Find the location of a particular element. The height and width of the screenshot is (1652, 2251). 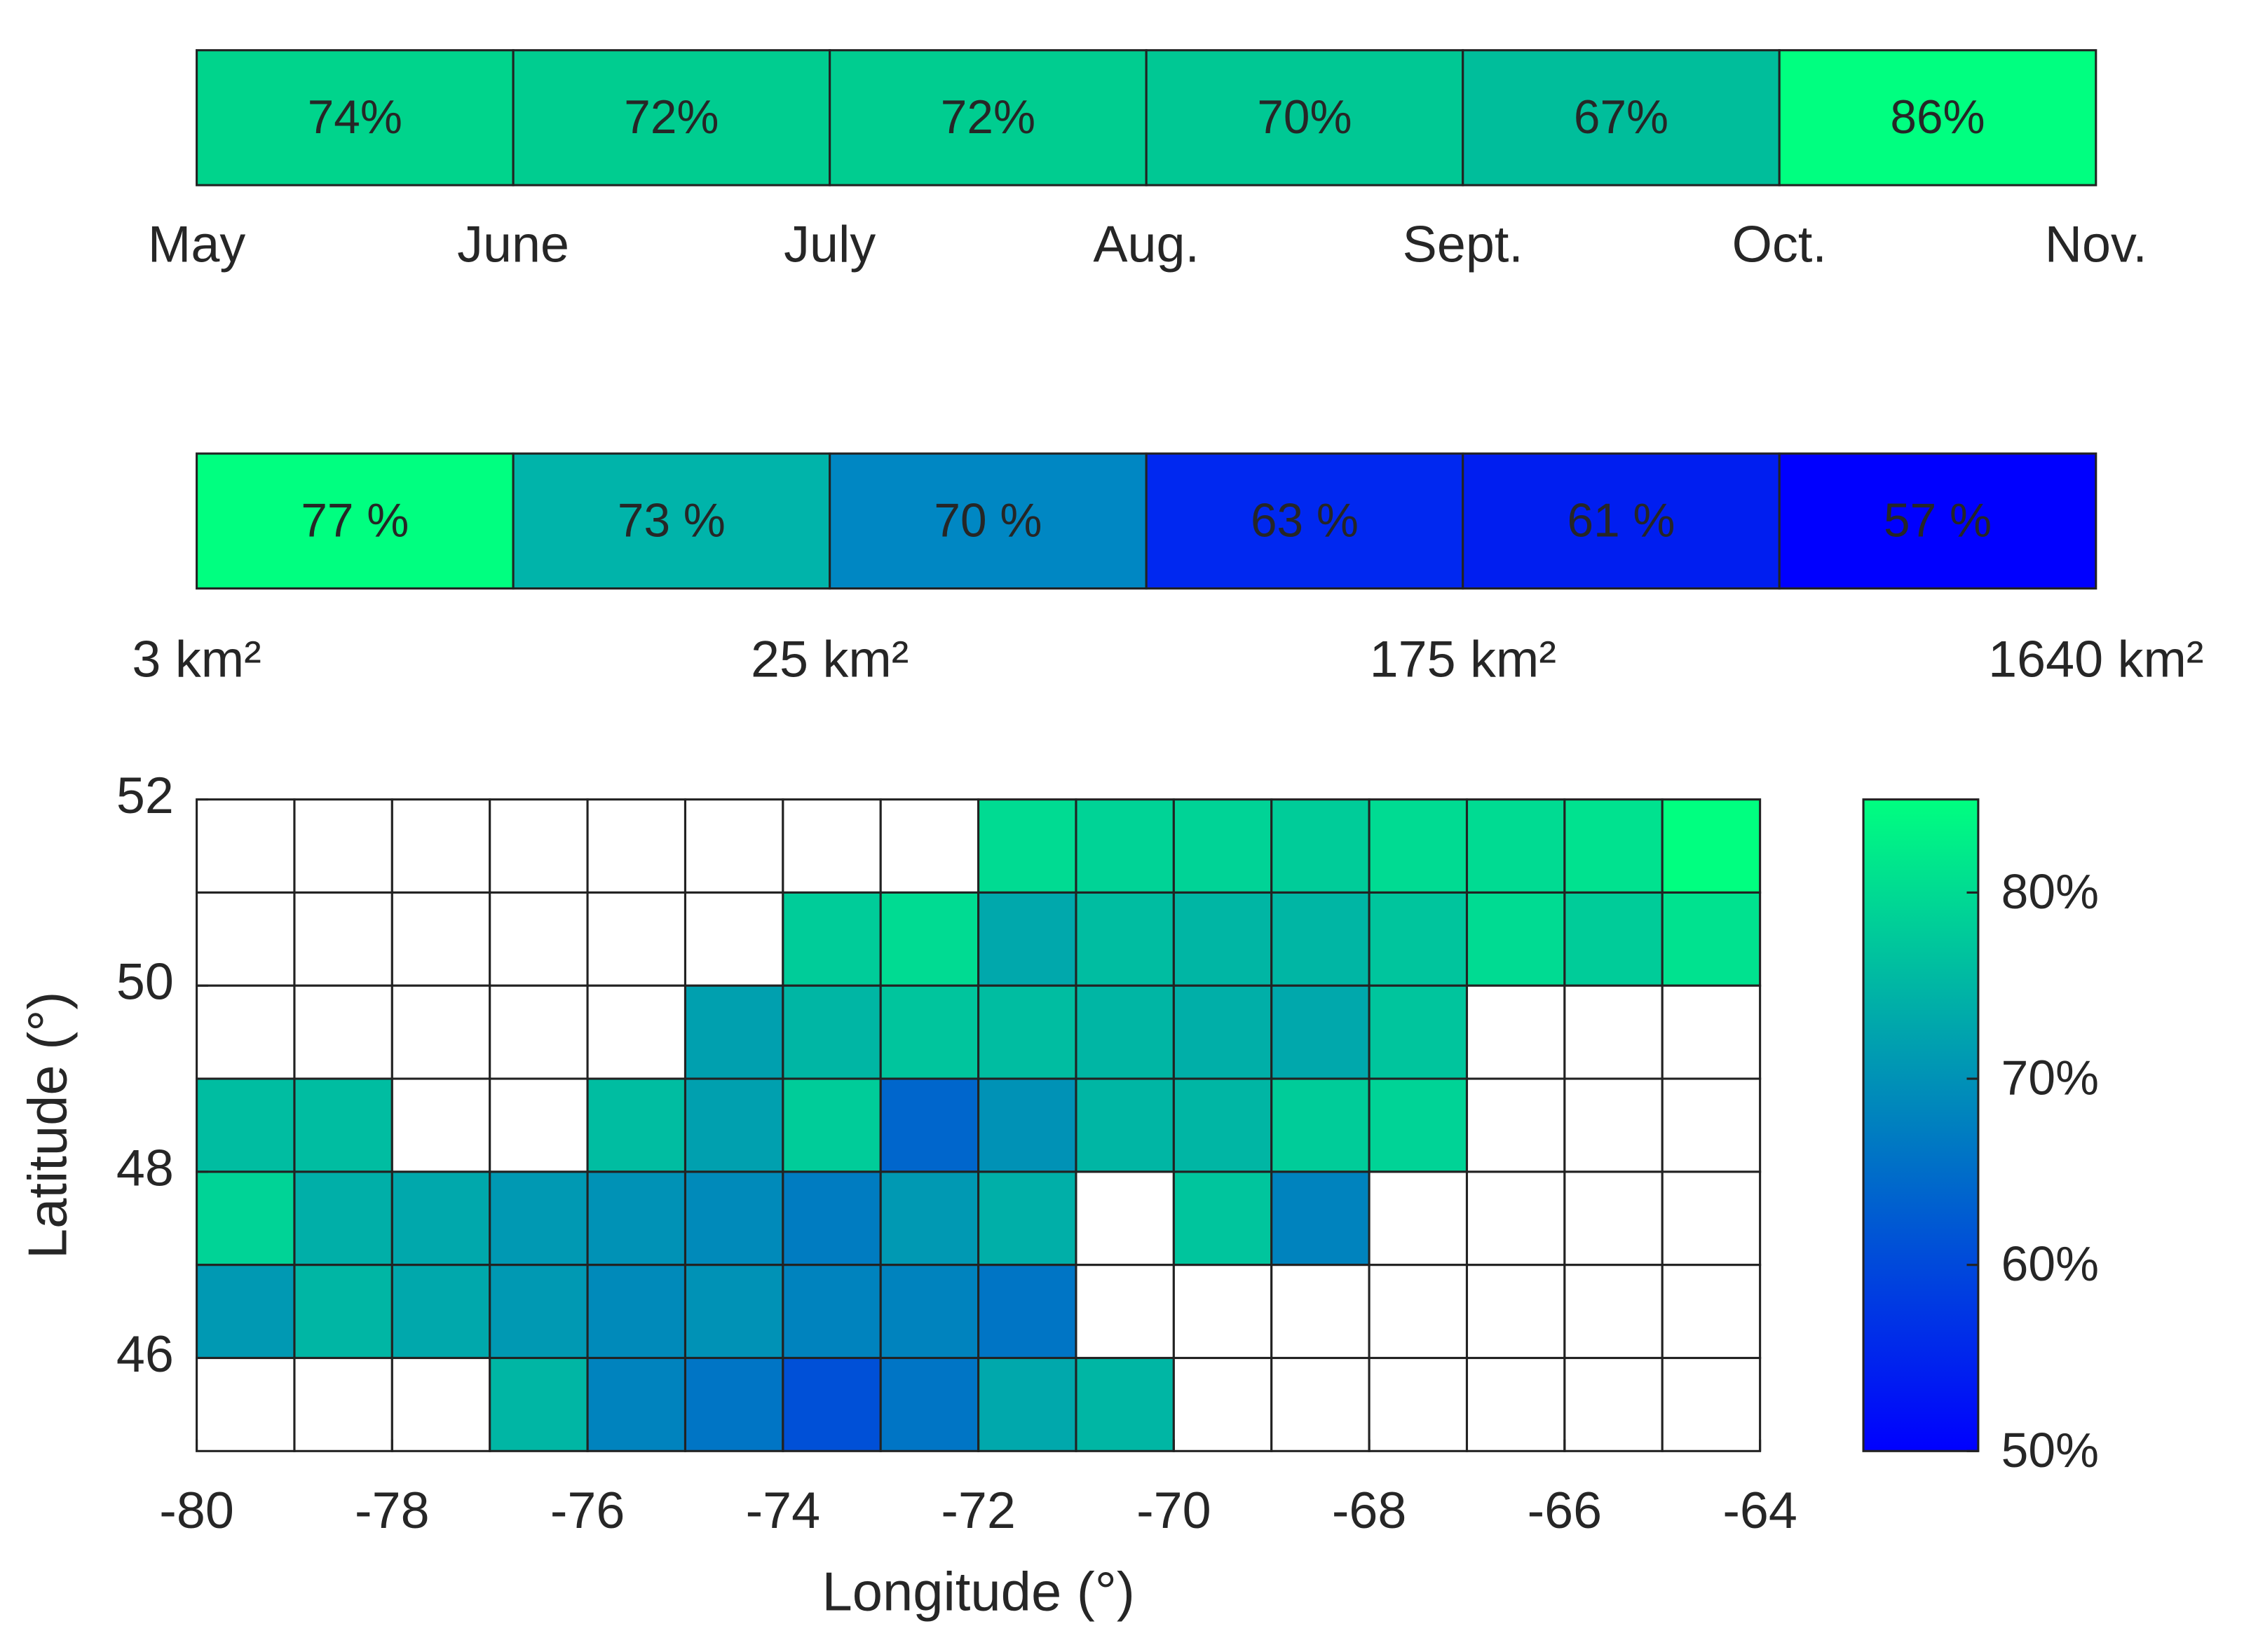

y-tick-label: 50 is located at coordinates (145, 982).